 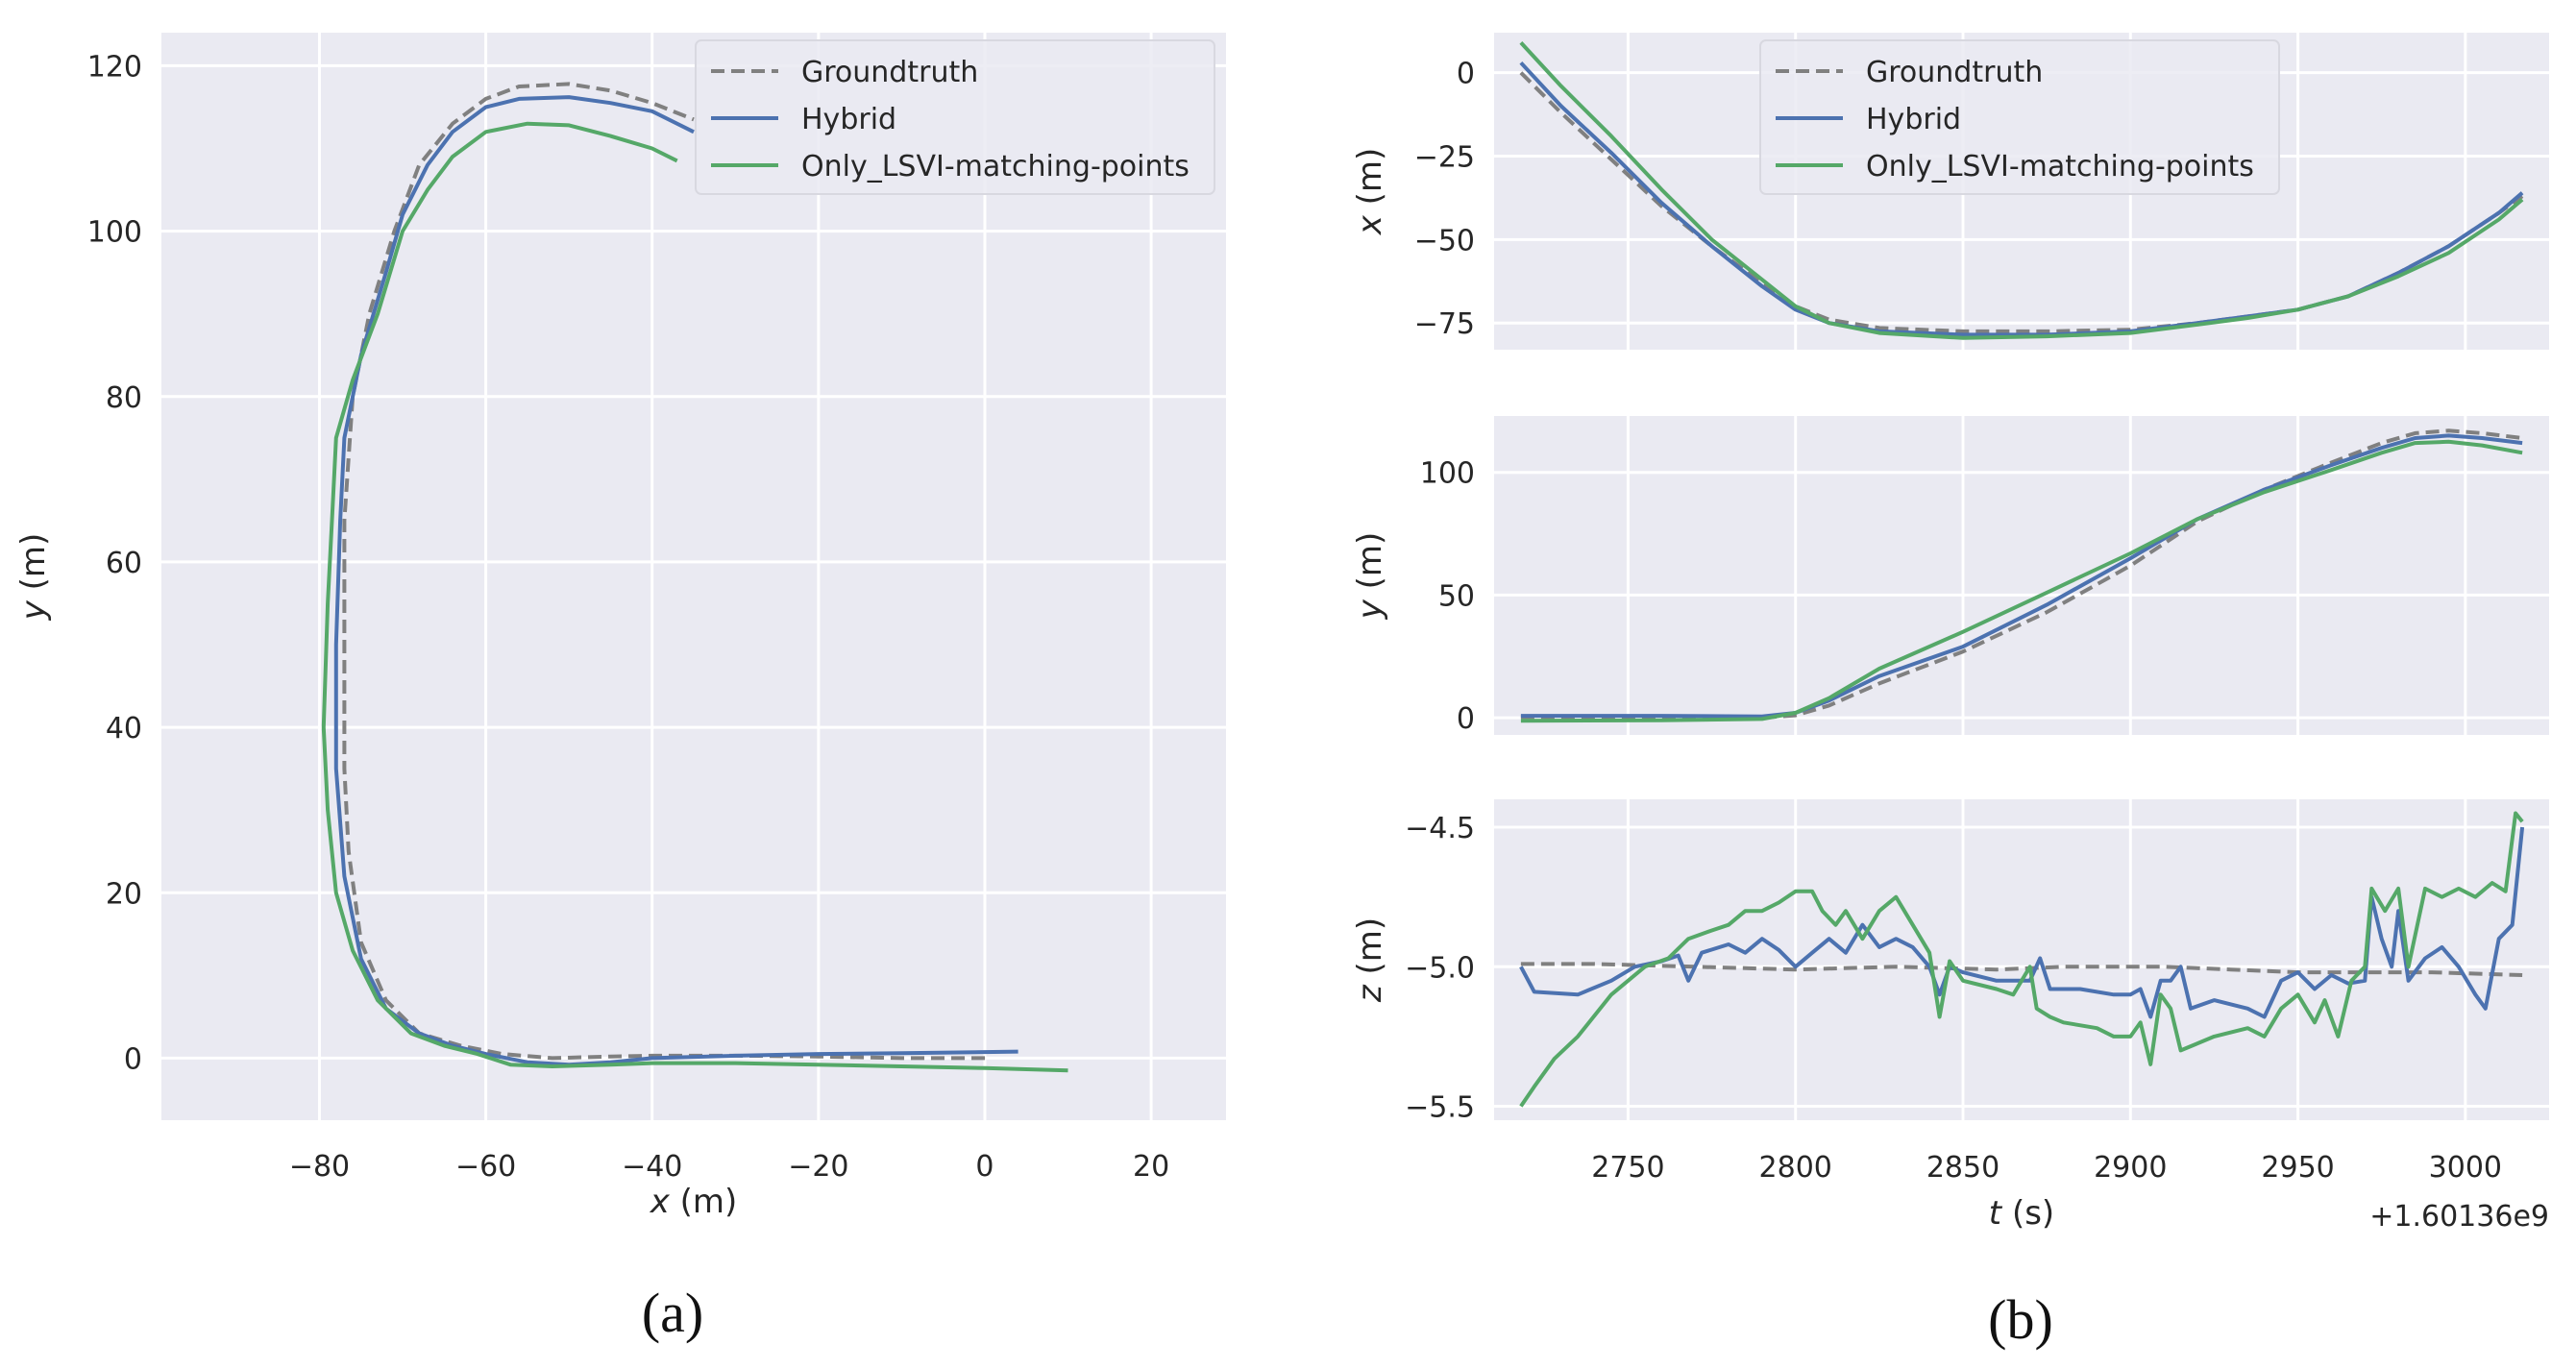 I want to click on x-axis-label: t (s), so click(x=2021, y=1213).